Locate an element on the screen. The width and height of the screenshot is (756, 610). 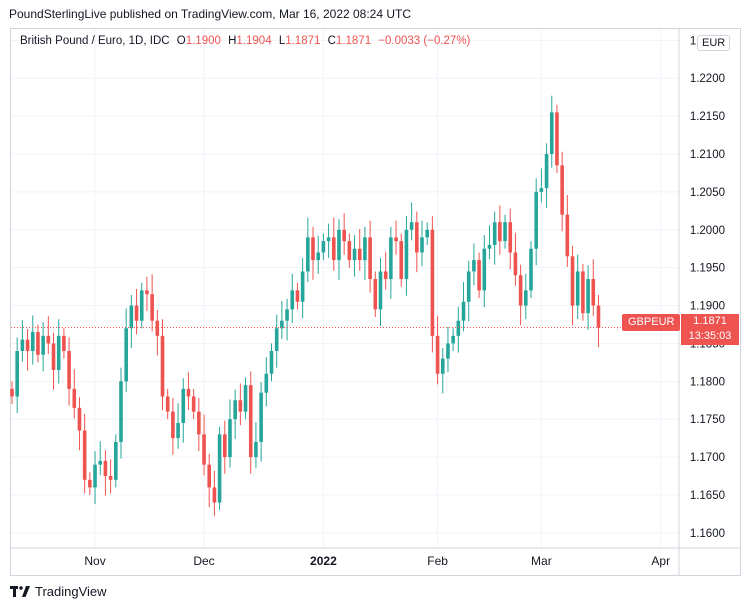
price-tick-label: 1.1700 is located at coordinates (707, 458).